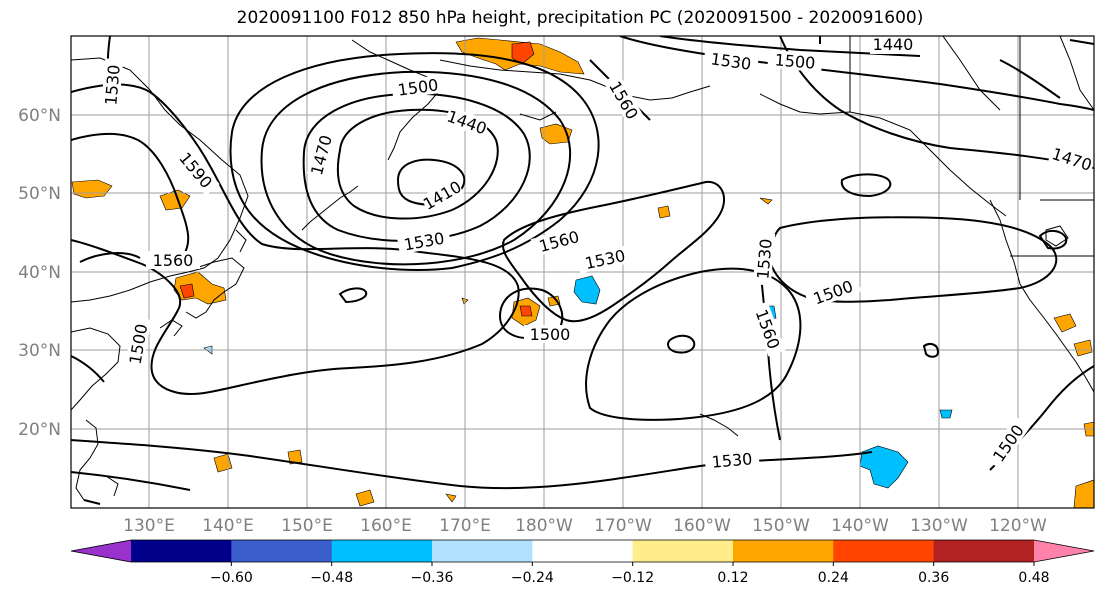 The image size is (1105, 601). What do you see at coordinates (939, 526) in the screenshot?
I see `lon-label: 130°W` at bounding box center [939, 526].